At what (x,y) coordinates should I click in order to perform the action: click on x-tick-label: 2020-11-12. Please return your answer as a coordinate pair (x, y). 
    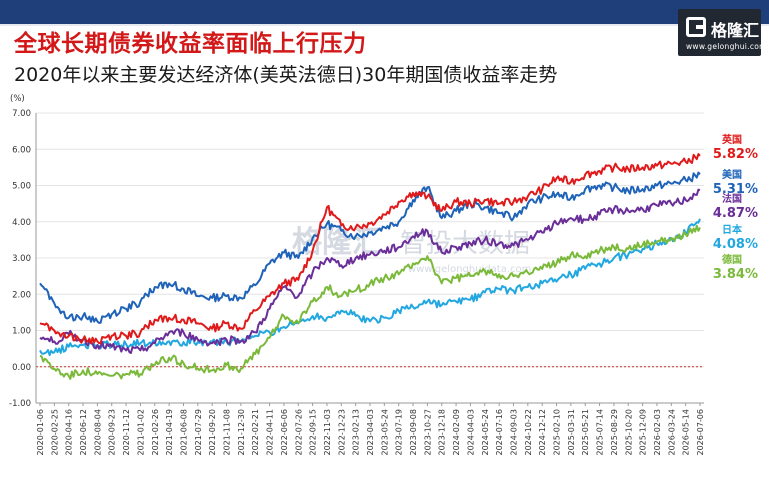
    Looking at the image, I should click on (126, 432).